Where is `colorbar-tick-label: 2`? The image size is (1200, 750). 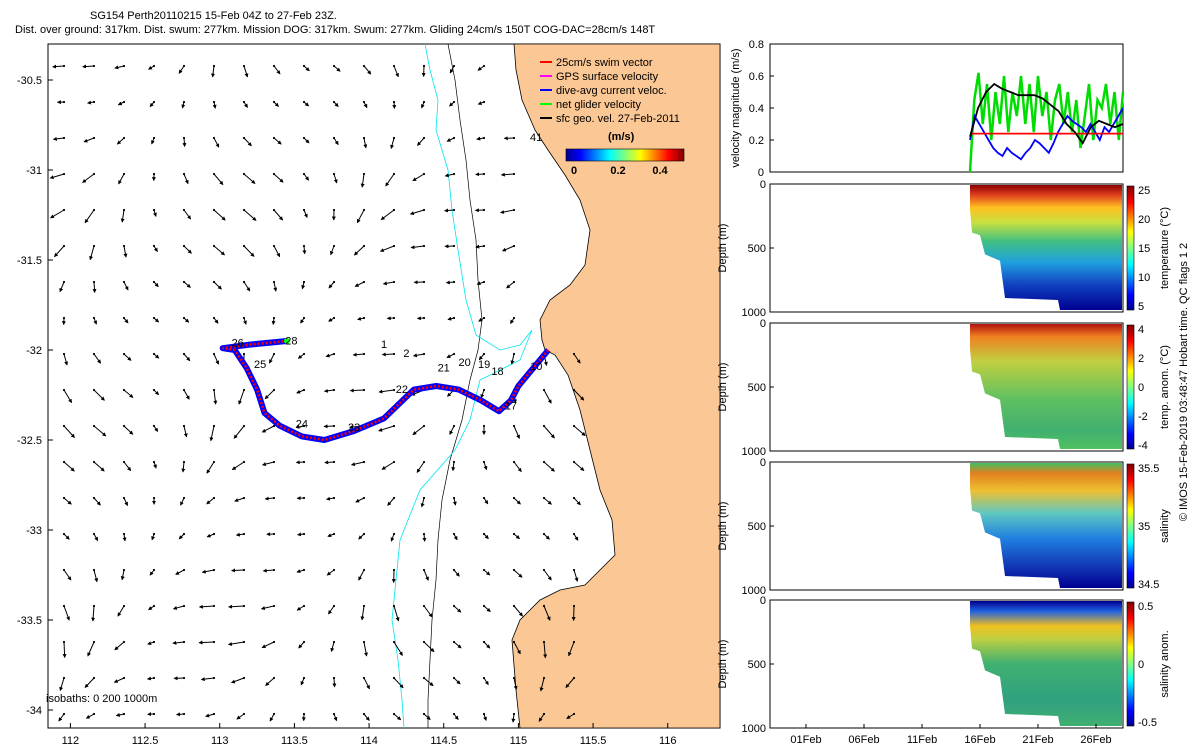
colorbar-tick-label: 2 is located at coordinates (1141, 359).